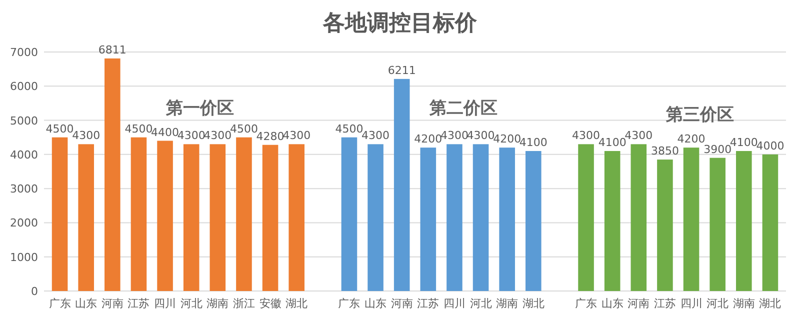 The image size is (800, 321). What do you see at coordinates (24, 155) in the screenshot?
I see `y-tick-label: 4000` at bounding box center [24, 155].